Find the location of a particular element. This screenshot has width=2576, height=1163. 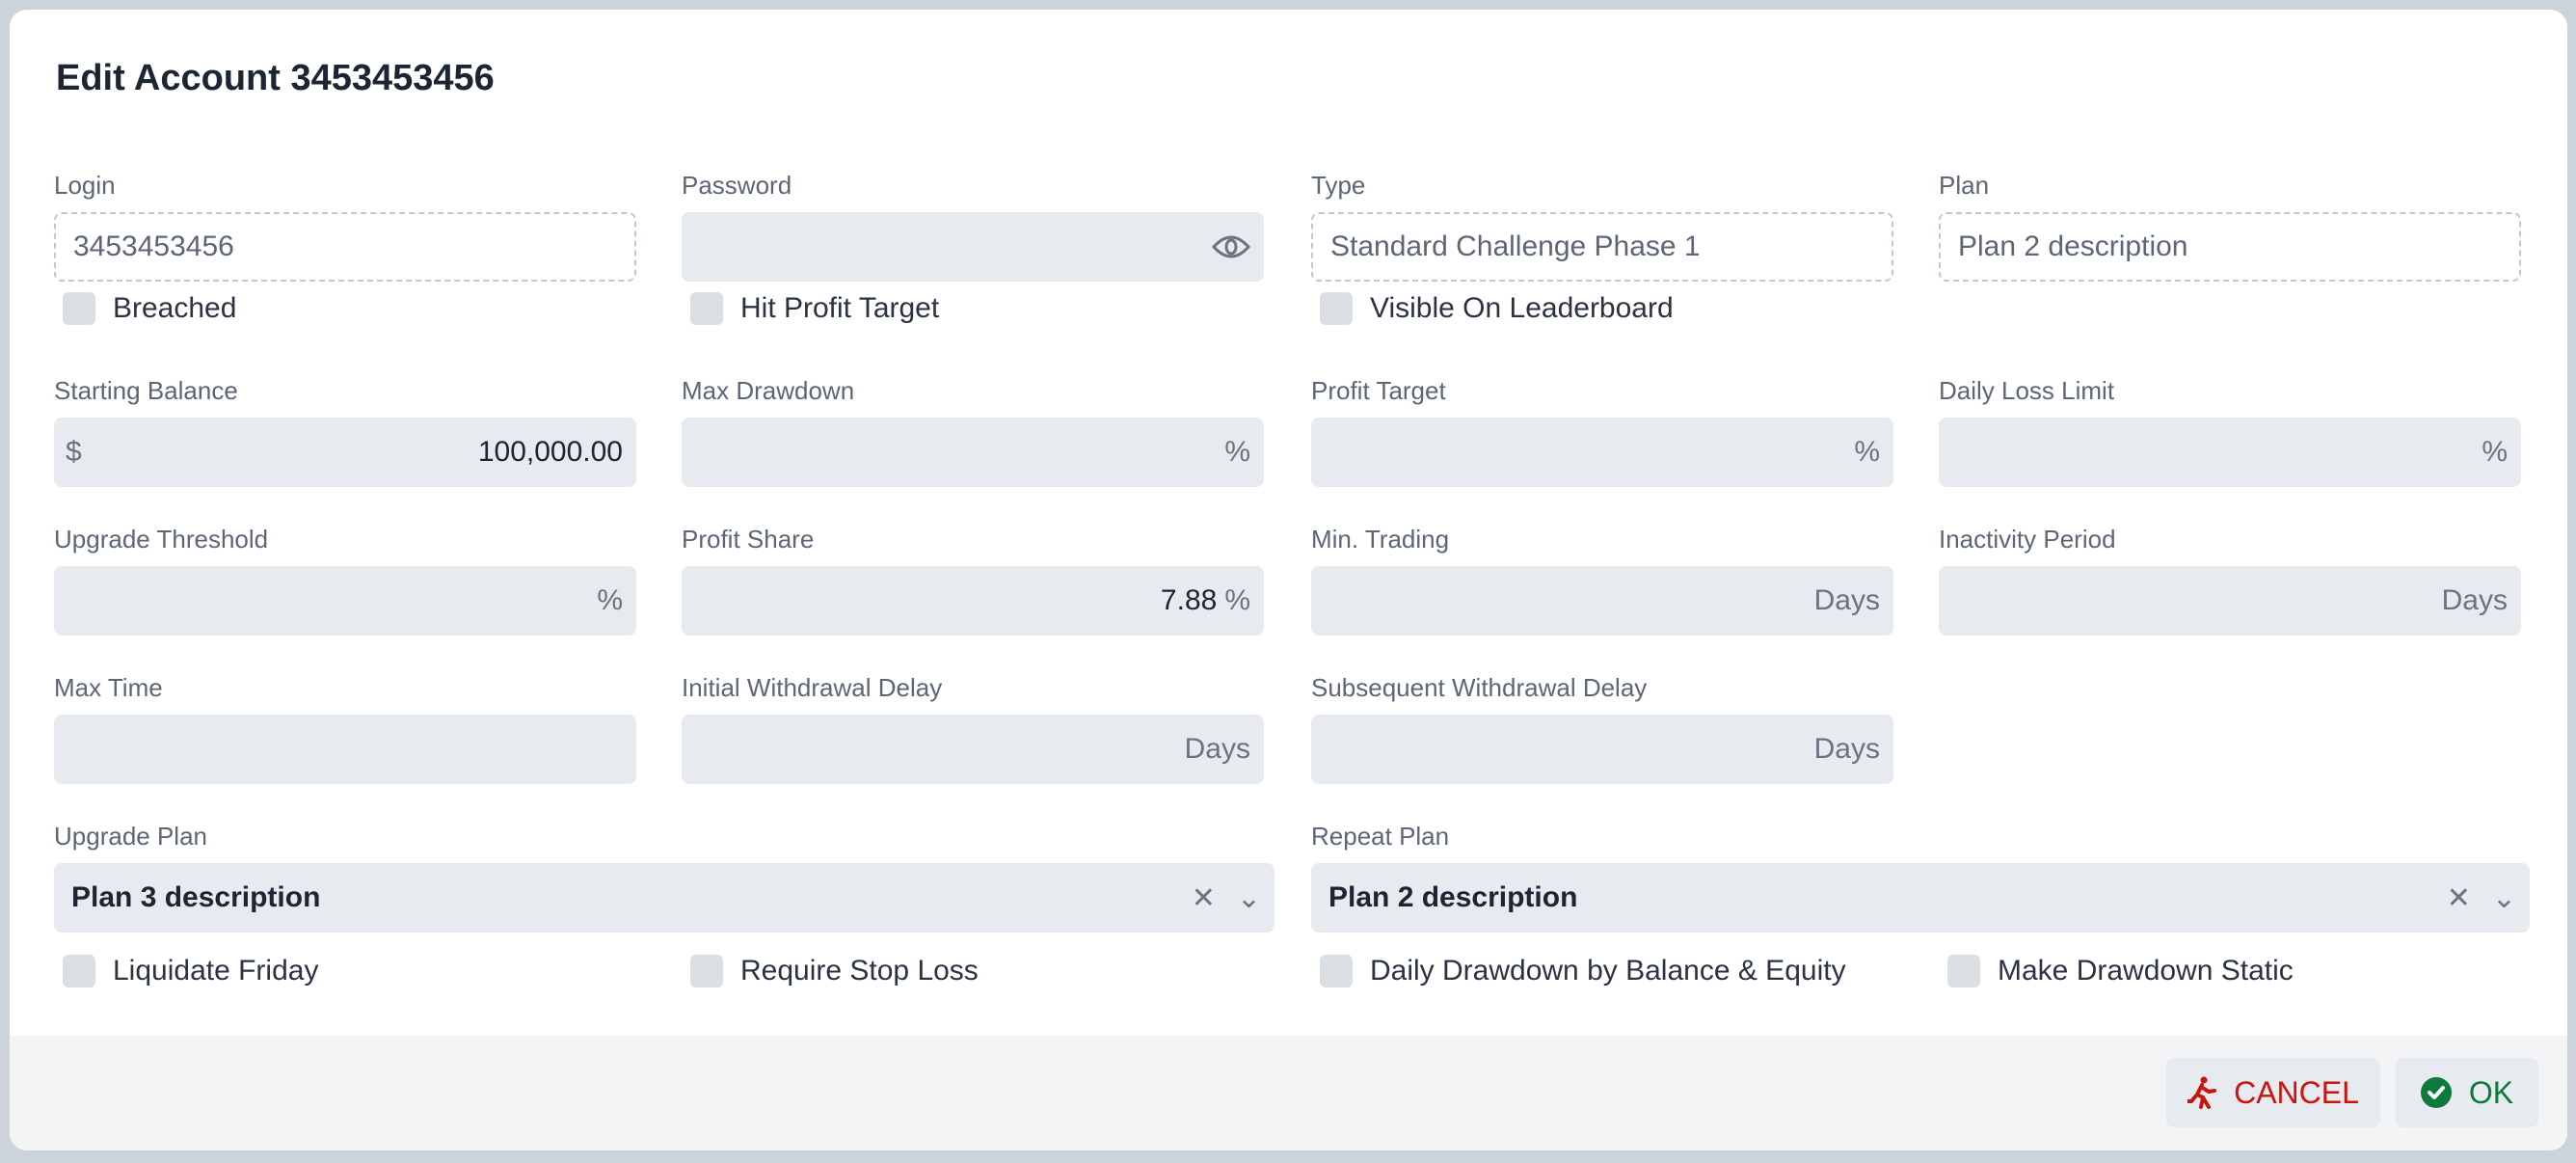

checkbox-label: Daily Drawdown by Balance & Equity is located at coordinates (1608, 971).